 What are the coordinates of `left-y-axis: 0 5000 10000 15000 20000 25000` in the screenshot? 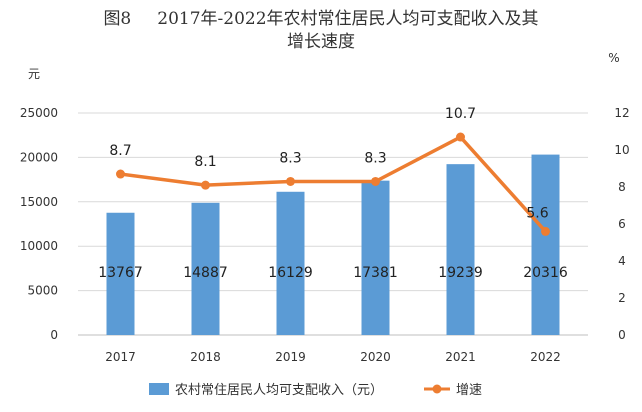 It's located at (39, 224).